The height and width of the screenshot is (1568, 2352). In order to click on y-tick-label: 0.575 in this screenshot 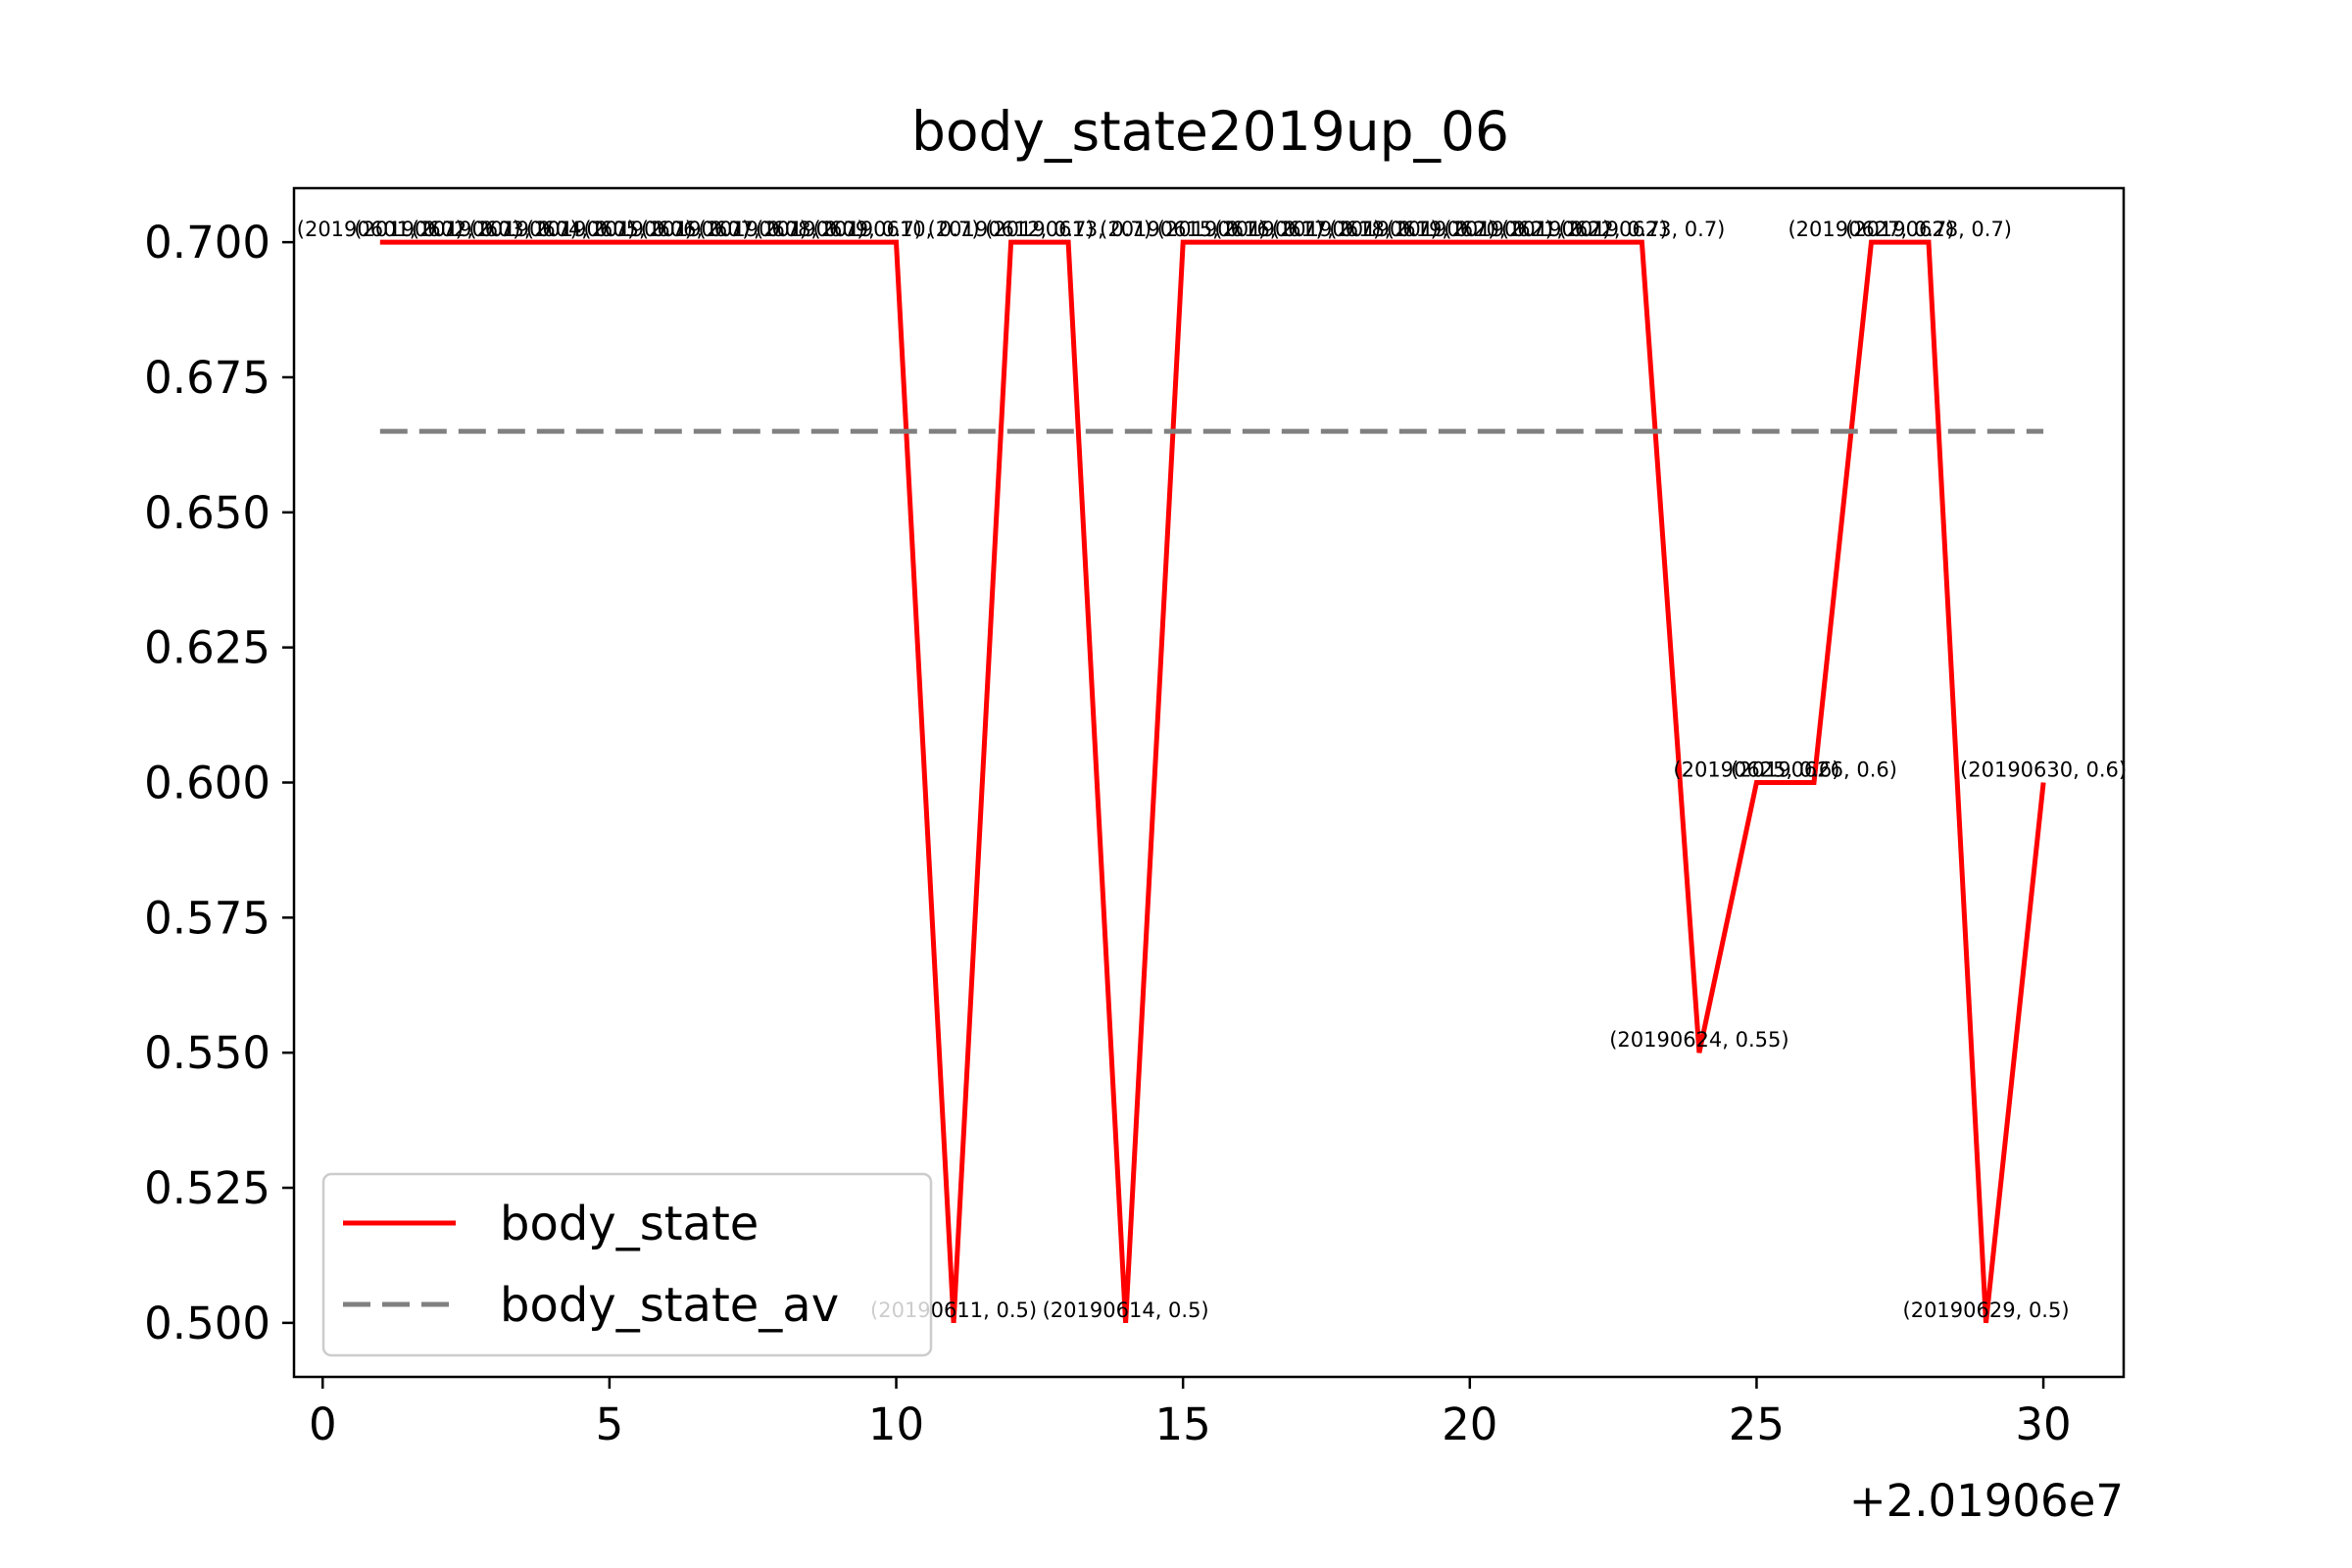, I will do `click(207, 918)`.